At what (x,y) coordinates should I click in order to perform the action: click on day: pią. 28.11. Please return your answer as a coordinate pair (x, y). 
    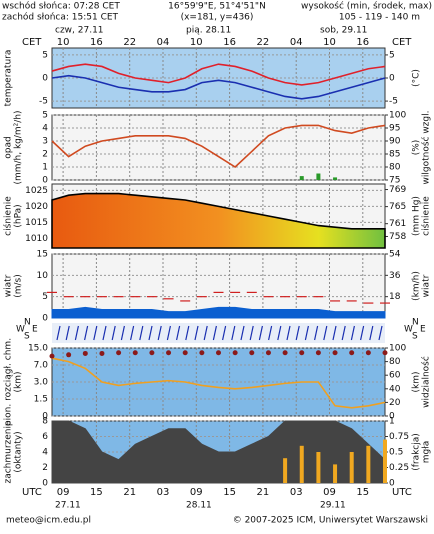
    Looking at the image, I should click on (208, 31).